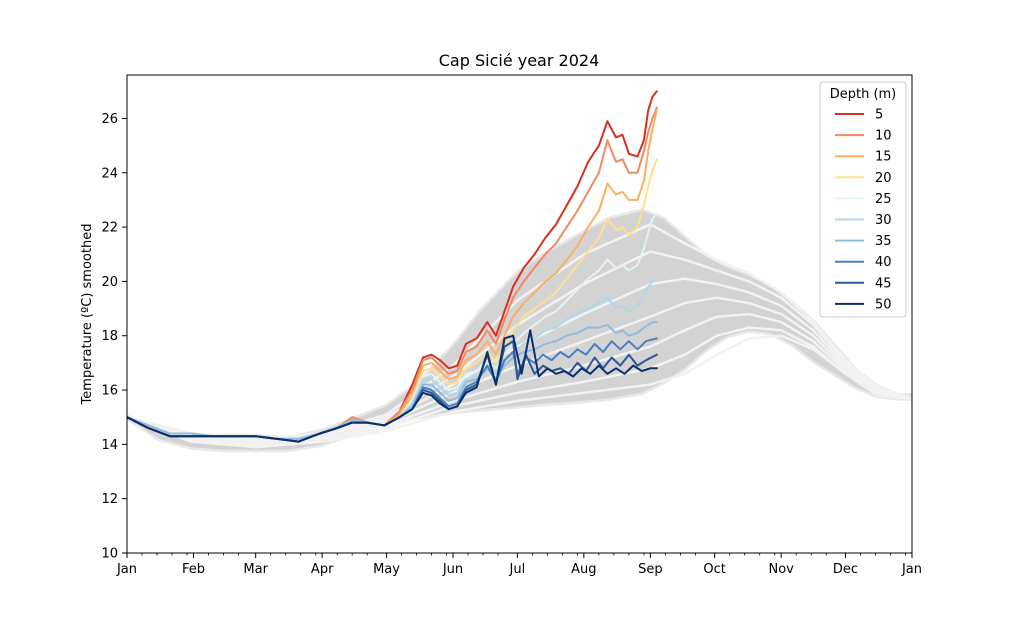  Describe the element at coordinates (386, 569) in the screenshot. I see `x-tick-label: May` at that location.